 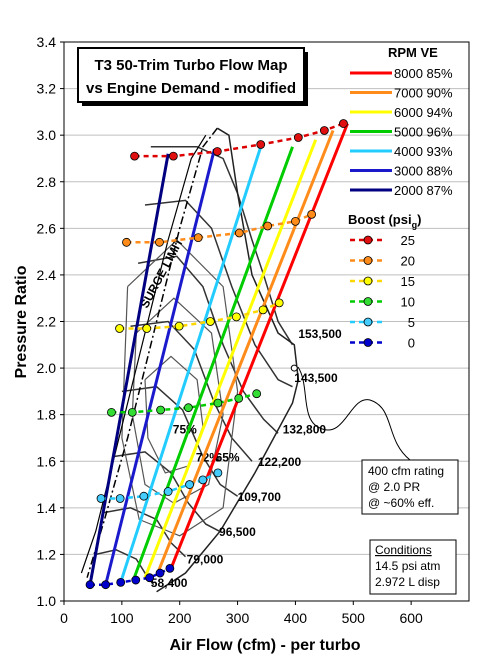 What do you see at coordinates (47, 322) in the screenshot?
I see `y-tick-label: 2.2` at bounding box center [47, 322].